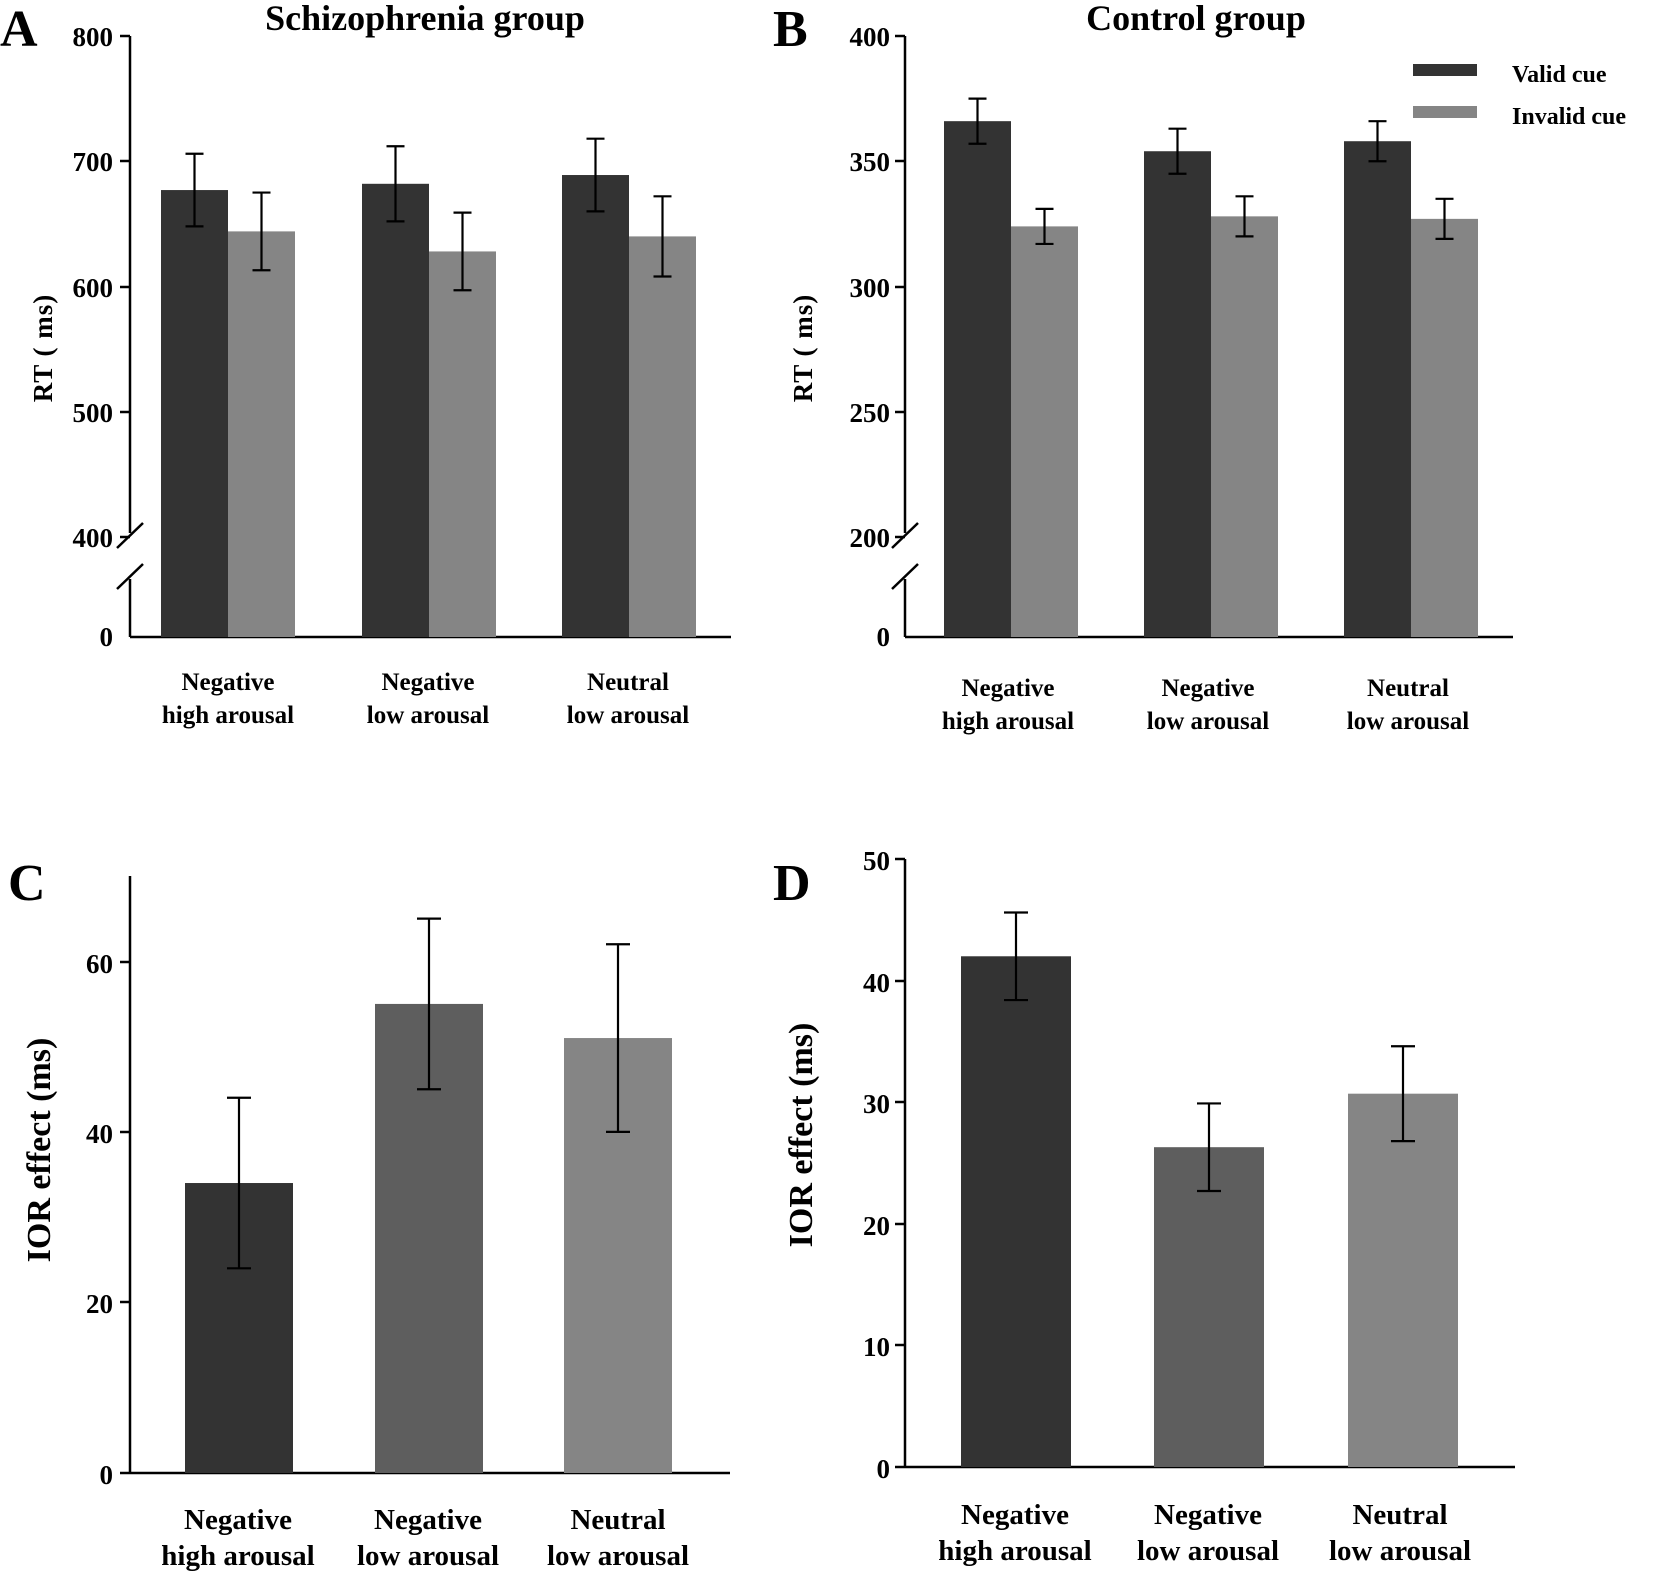  I want to click on panel-a-error-bar-valid-negative-low, so click(395, 184).